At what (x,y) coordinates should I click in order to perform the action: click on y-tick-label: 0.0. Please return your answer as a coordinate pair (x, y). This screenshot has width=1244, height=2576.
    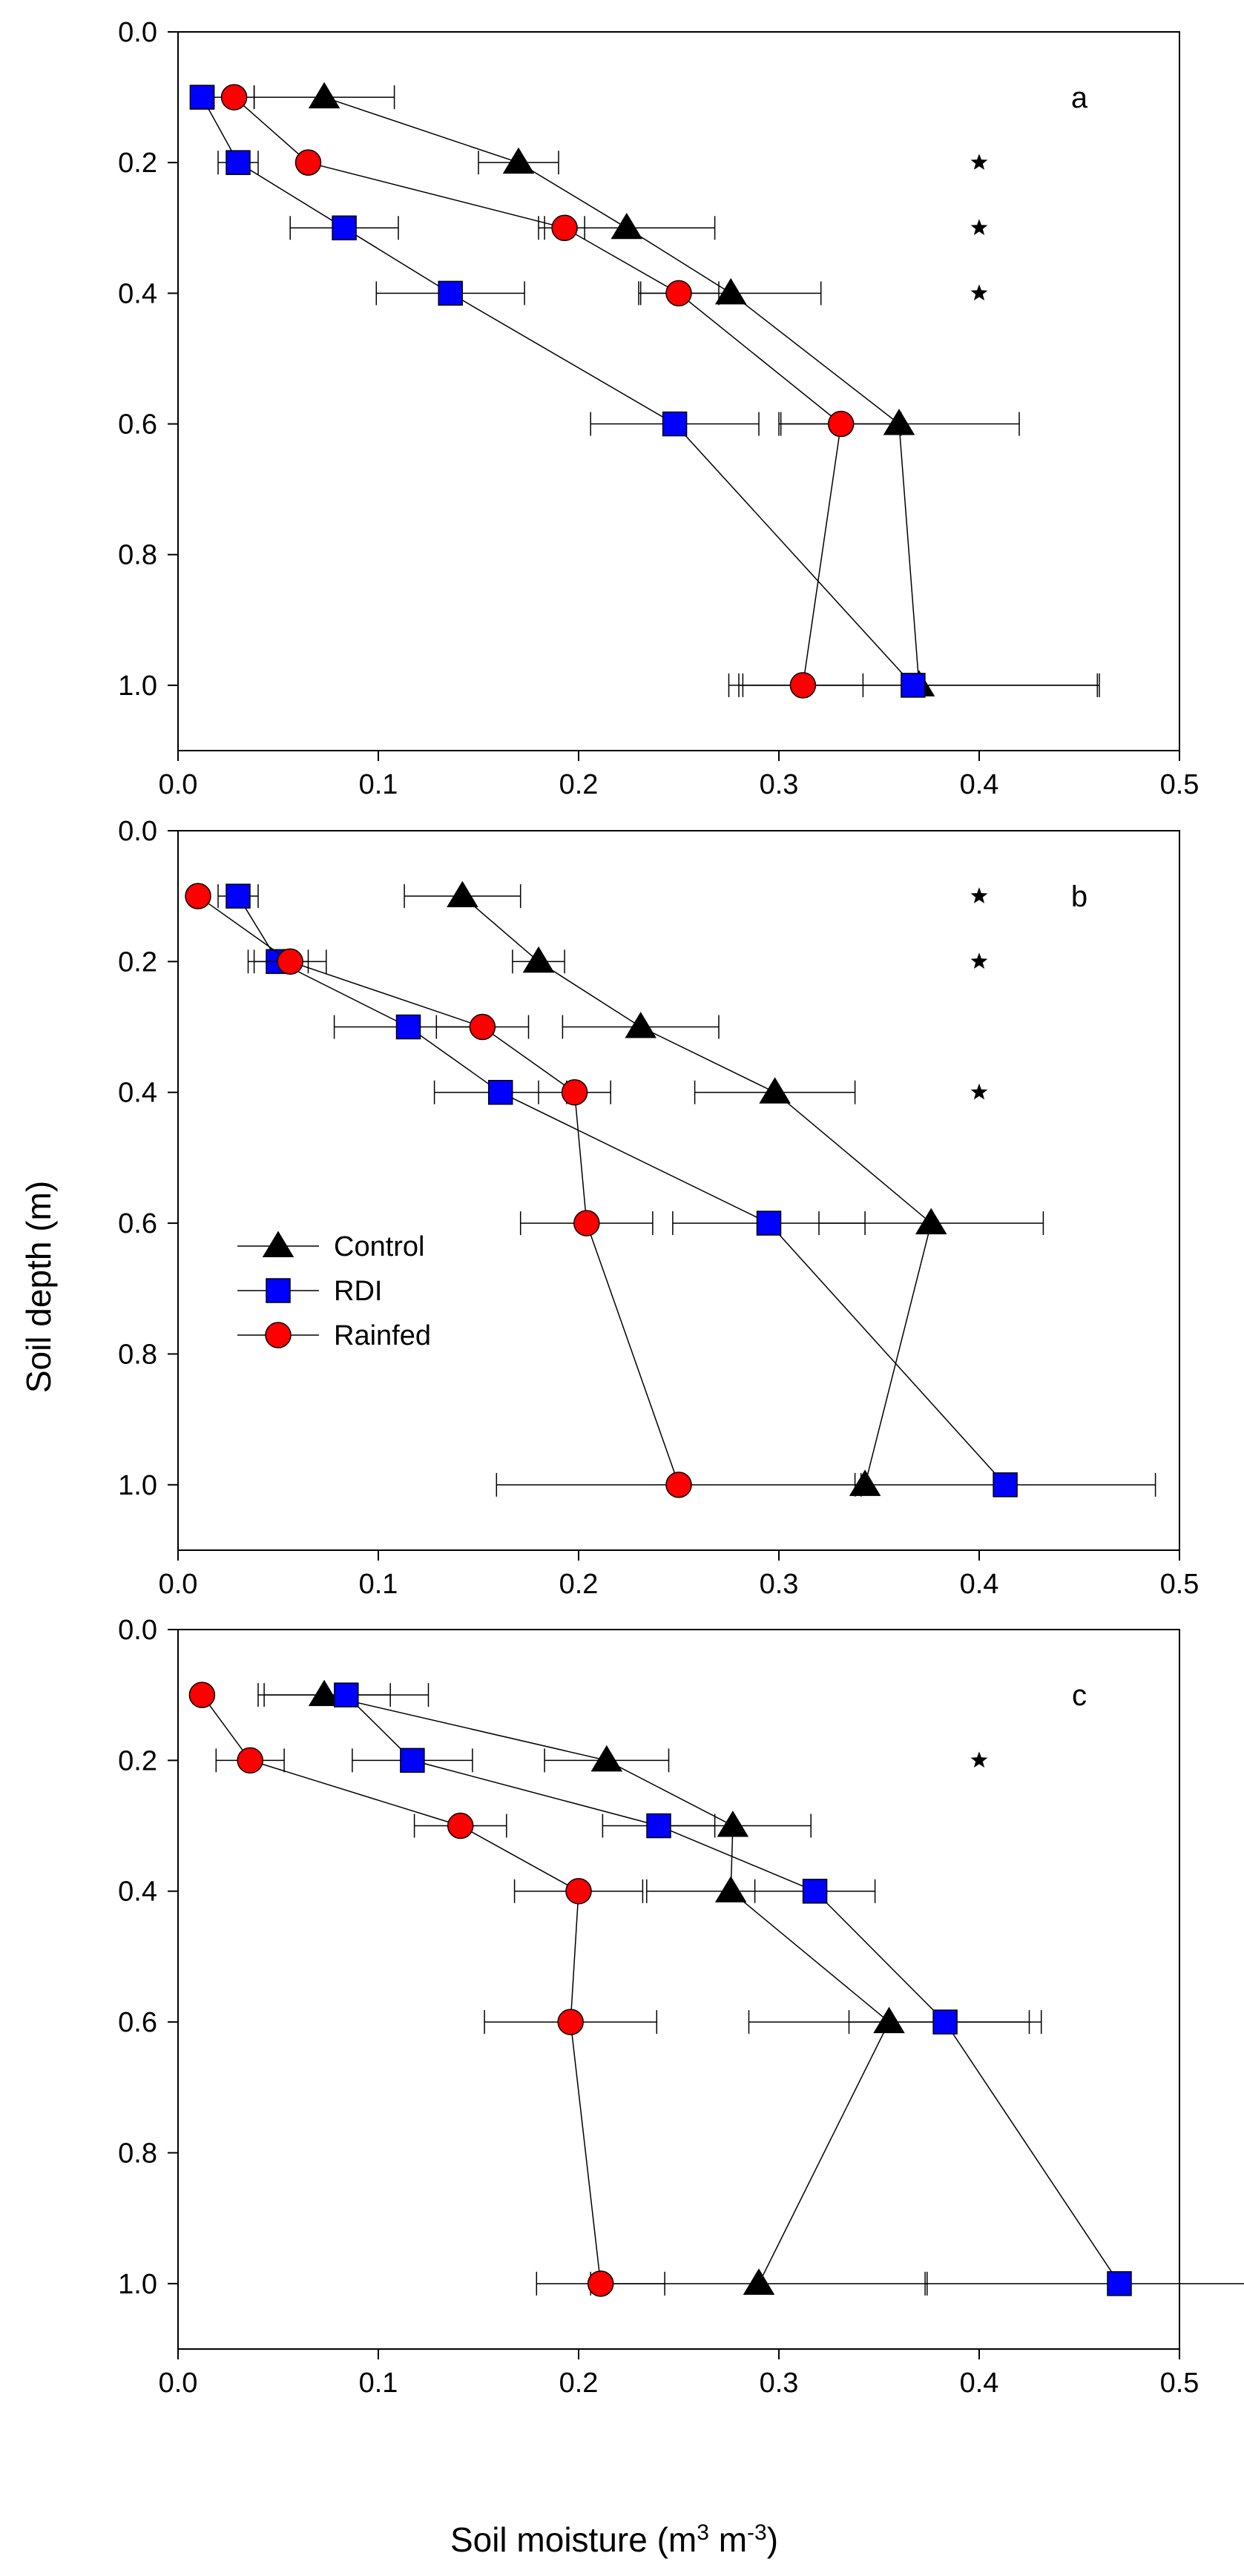
    Looking at the image, I should click on (137, 1631).